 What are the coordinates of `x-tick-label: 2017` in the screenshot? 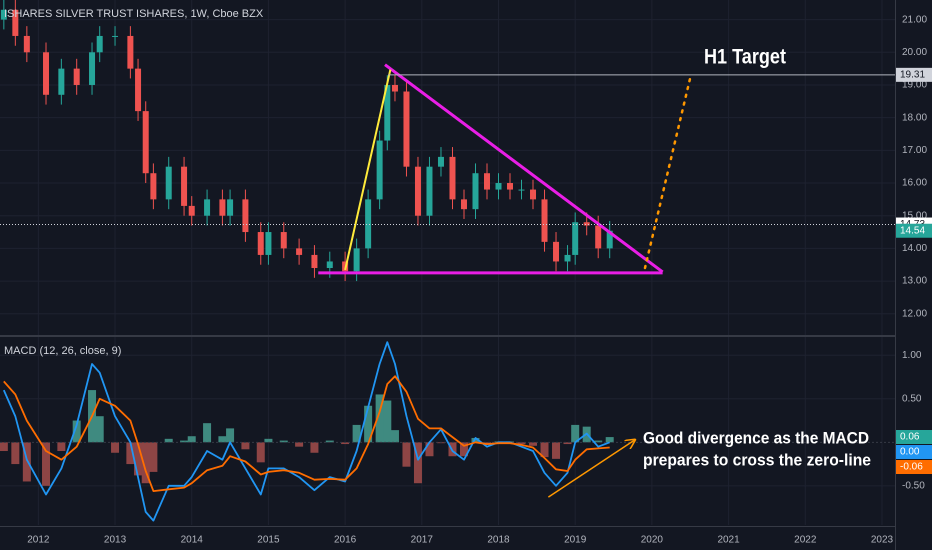 It's located at (422, 540).